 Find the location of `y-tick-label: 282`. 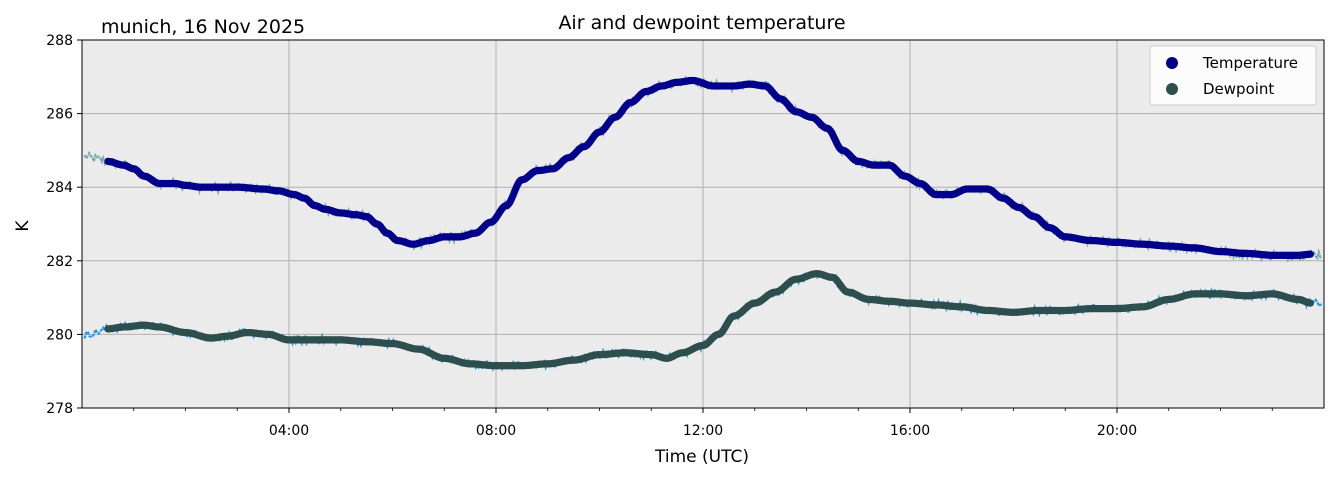

y-tick-label: 282 is located at coordinates (59, 262).